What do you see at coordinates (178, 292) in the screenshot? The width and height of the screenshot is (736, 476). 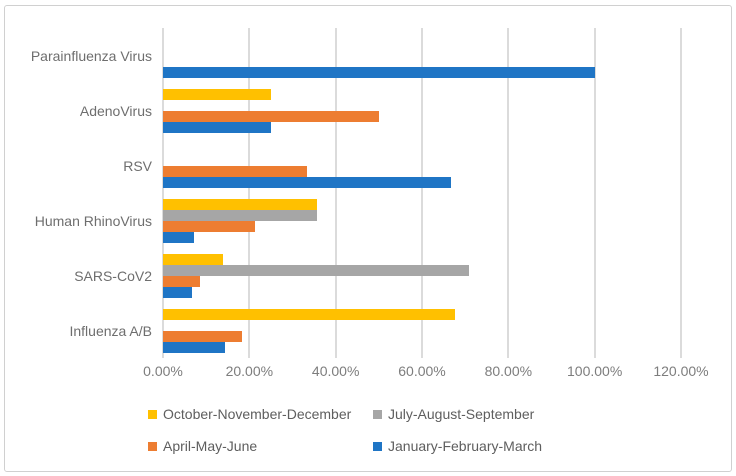 I see `bar-sars-cov2-s3` at bounding box center [178, 292].